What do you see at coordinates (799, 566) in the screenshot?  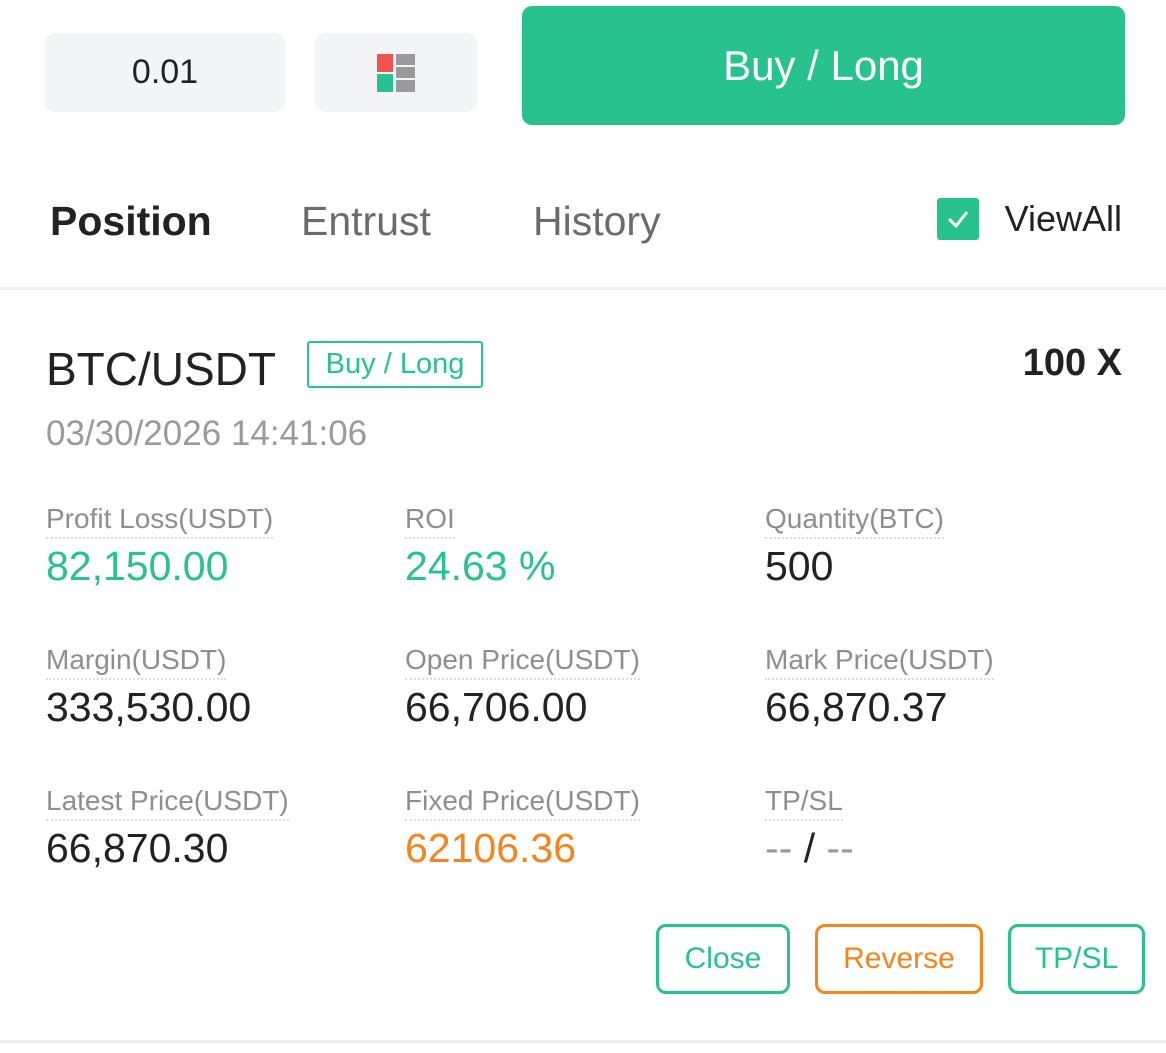 I see `stat-value: 500` at bounding box center [799, 566].